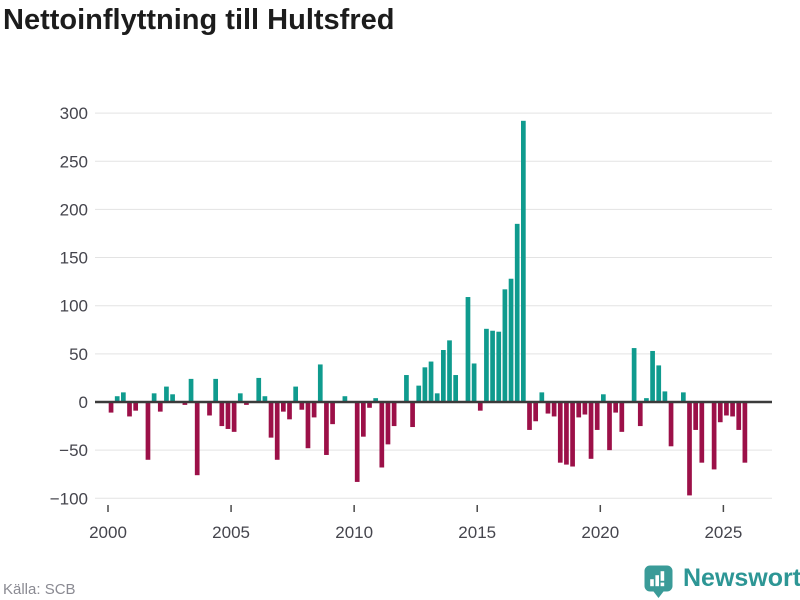 The image size is (800, 600). Describe the element at coordinates (437, 397) in the screenshot. I see `bar-2013-q2` at that location.